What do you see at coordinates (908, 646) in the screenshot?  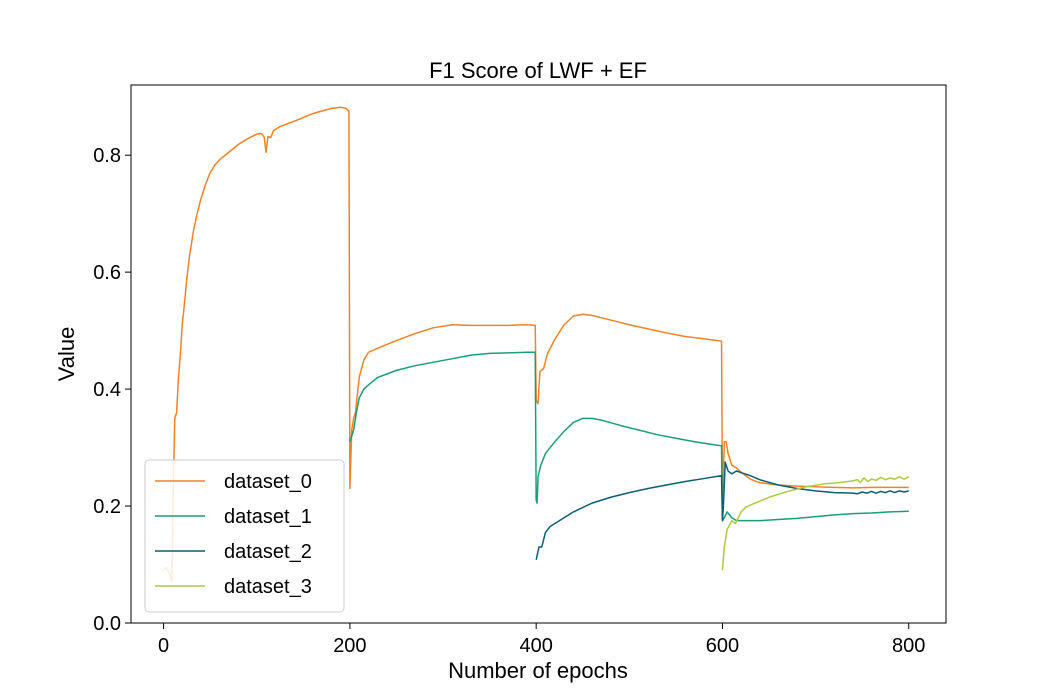 I see `x-tick-label: 800` at bounding box center [908, 646].